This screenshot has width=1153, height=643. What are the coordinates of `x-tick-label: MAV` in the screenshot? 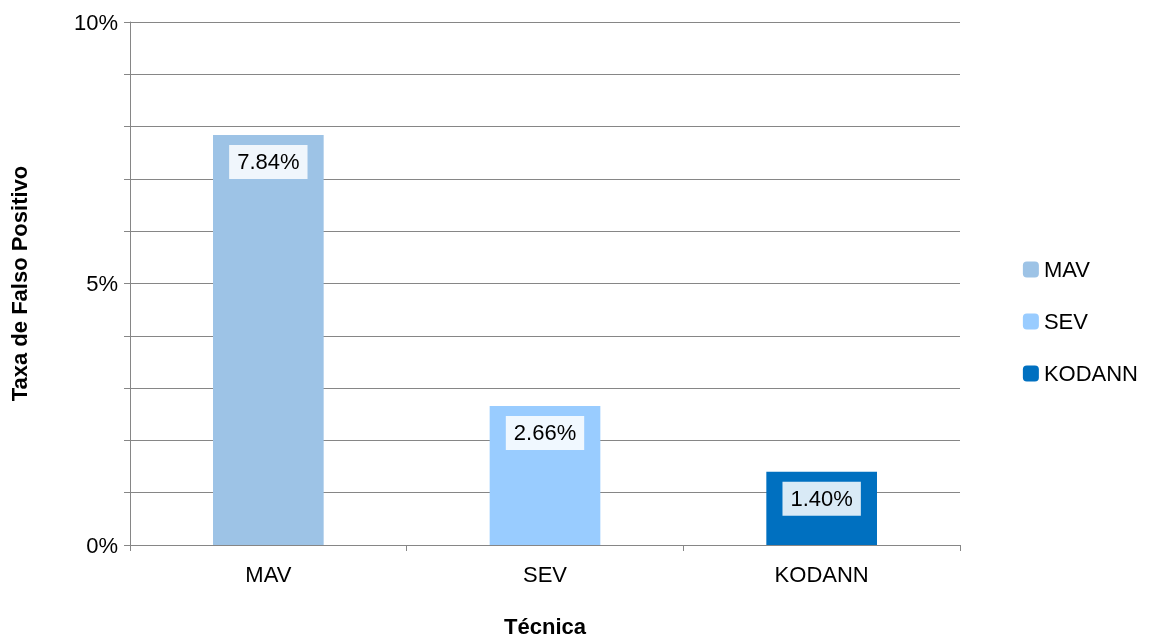 It's located at (268, 574).